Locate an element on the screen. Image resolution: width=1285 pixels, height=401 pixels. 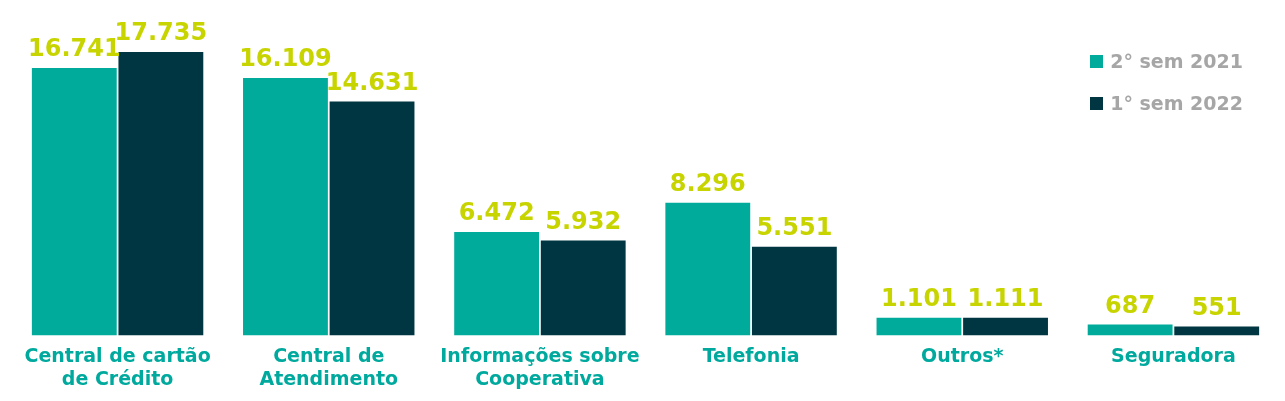
x-tick-label: Central de Atendimento is located at coordinates (329, 366).